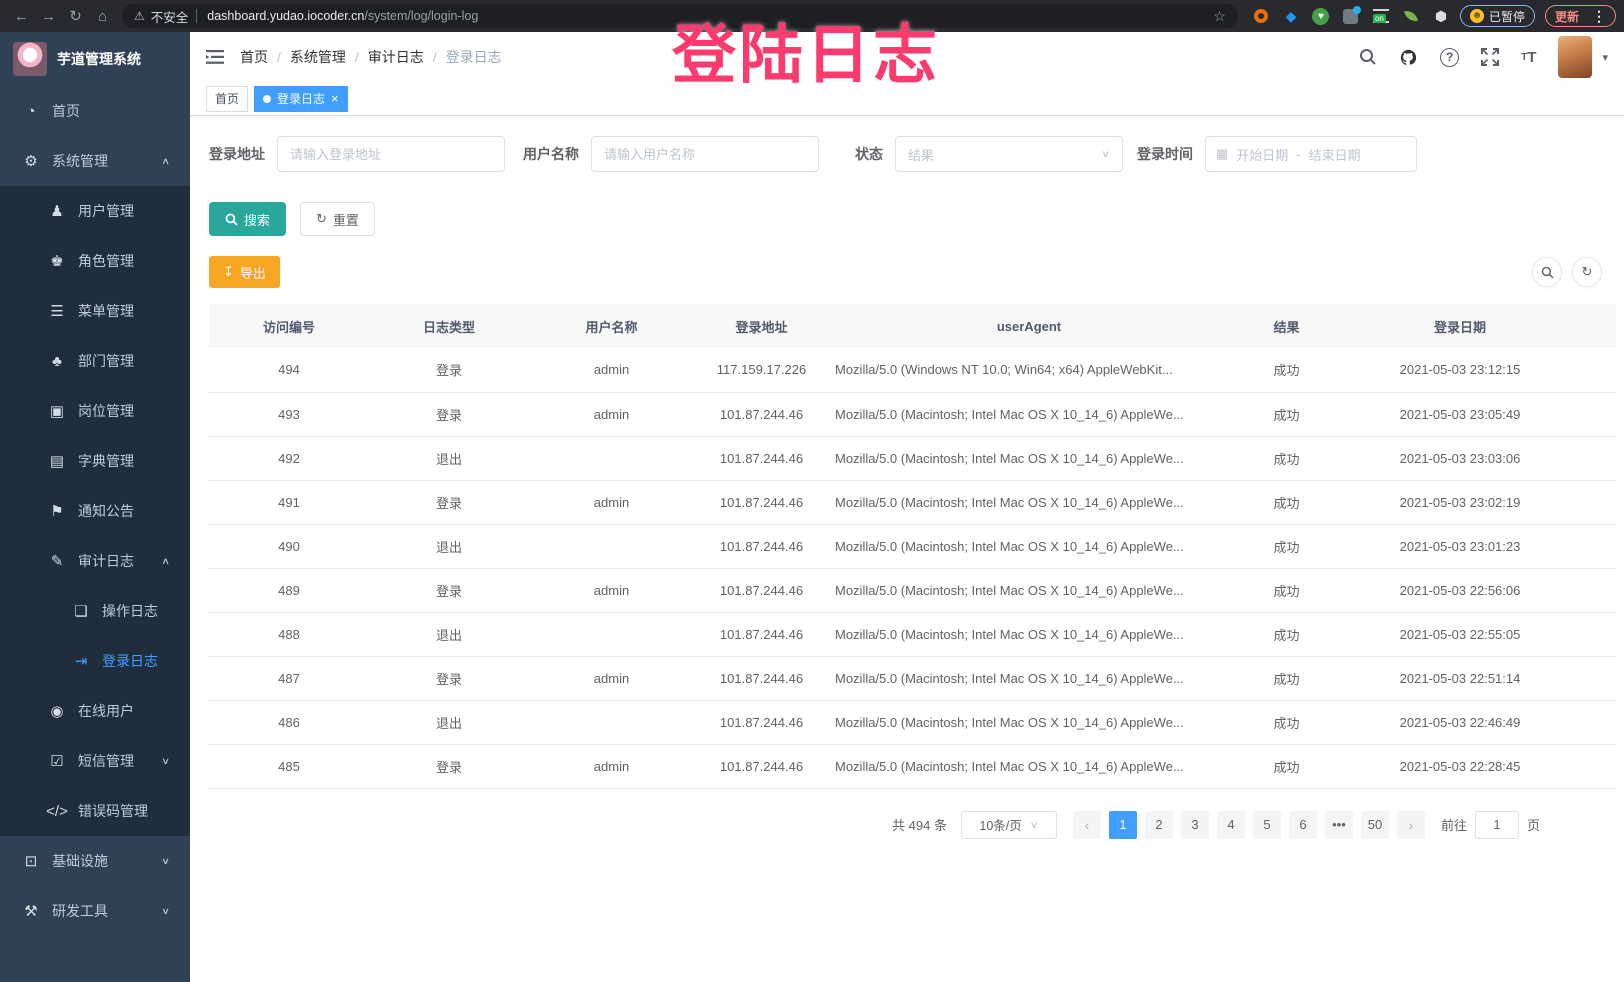 This screenshot has width=1624, height=982. What do you see at coordinates (95, 511) in the screenshot?
I see `sidebar-item-announcements: ⚑ 通知公告` at bounding box center [95, 511].